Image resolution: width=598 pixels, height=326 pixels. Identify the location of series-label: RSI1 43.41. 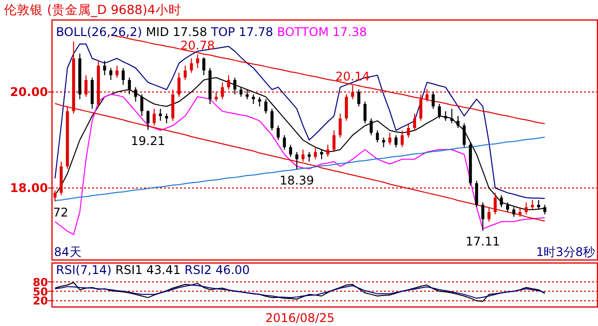
(150, 270).